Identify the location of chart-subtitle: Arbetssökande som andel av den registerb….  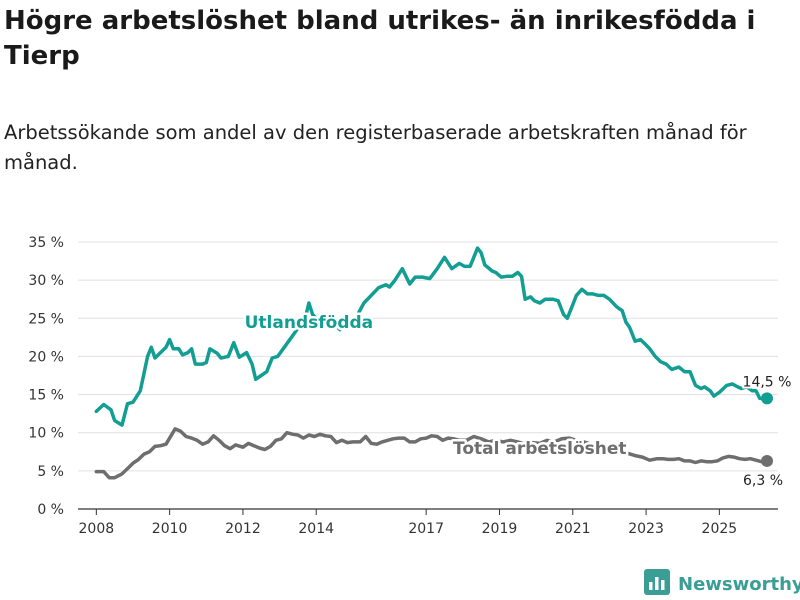
(375, 147).